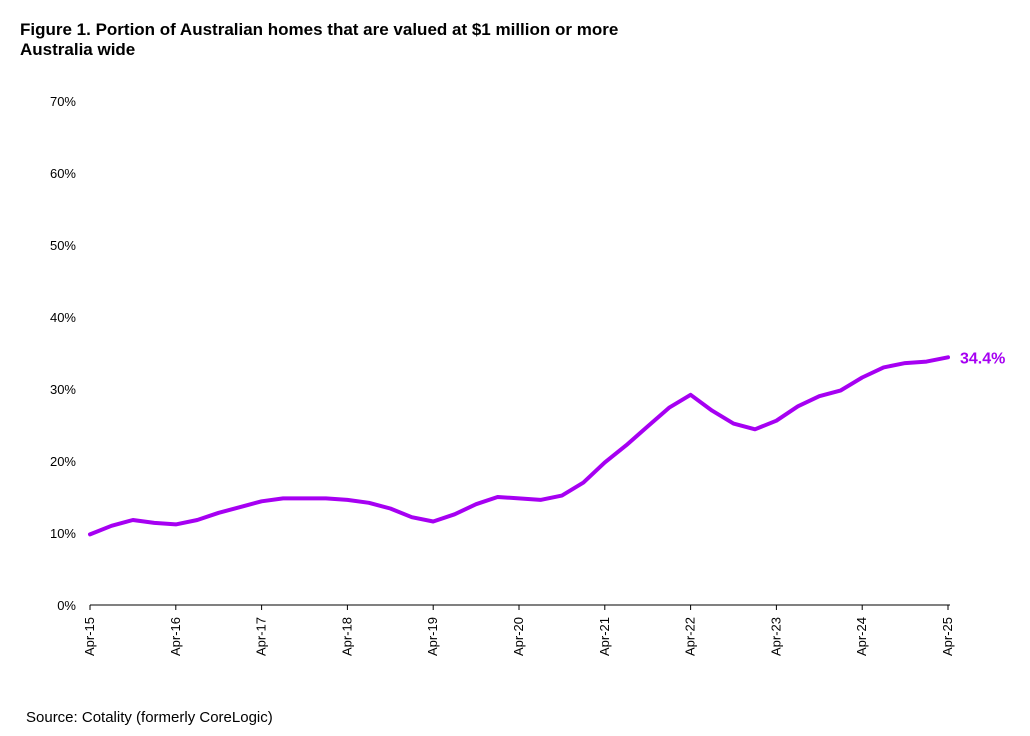  I want to click on x-tick-label: Apr-22, so click(690, 636).